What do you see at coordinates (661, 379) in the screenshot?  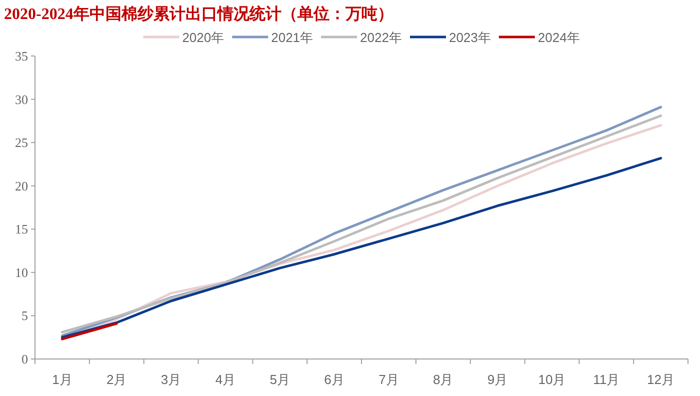 I see `x-tick-label: 12月` at bounding box center [661, 379].